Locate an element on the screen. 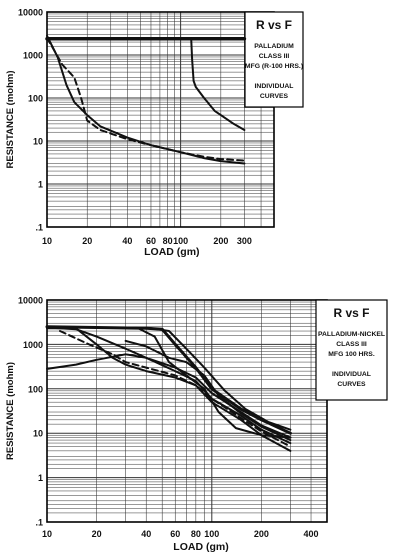 The image size is (401, 559). legend-text: PALLADIUM-NICKEL is located at coordinates (351, 334).